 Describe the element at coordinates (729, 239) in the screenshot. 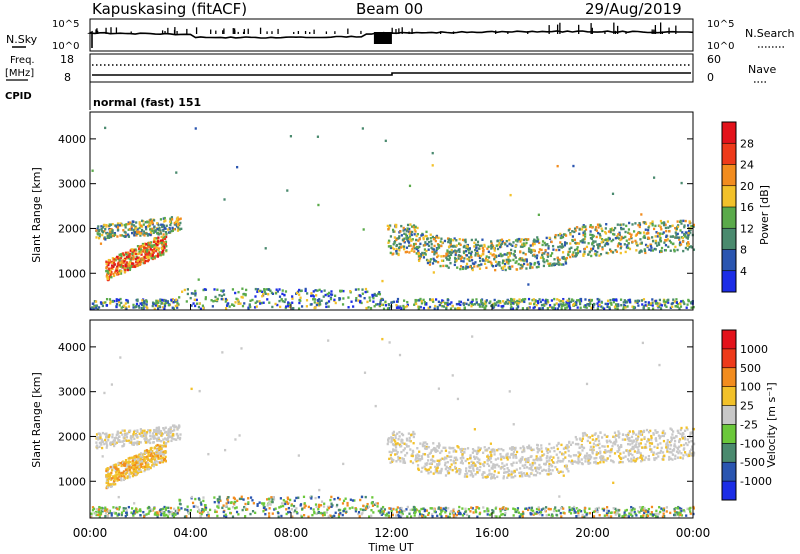

I see `colorbar-segment` at that location.